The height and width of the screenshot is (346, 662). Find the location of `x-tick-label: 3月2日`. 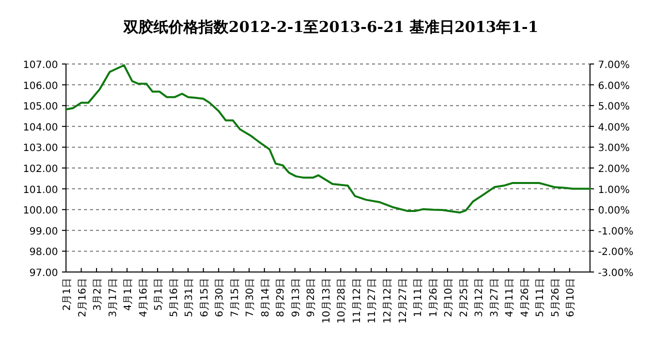

x-tick-label: 3月2日 is located at coordinates (98, 294).